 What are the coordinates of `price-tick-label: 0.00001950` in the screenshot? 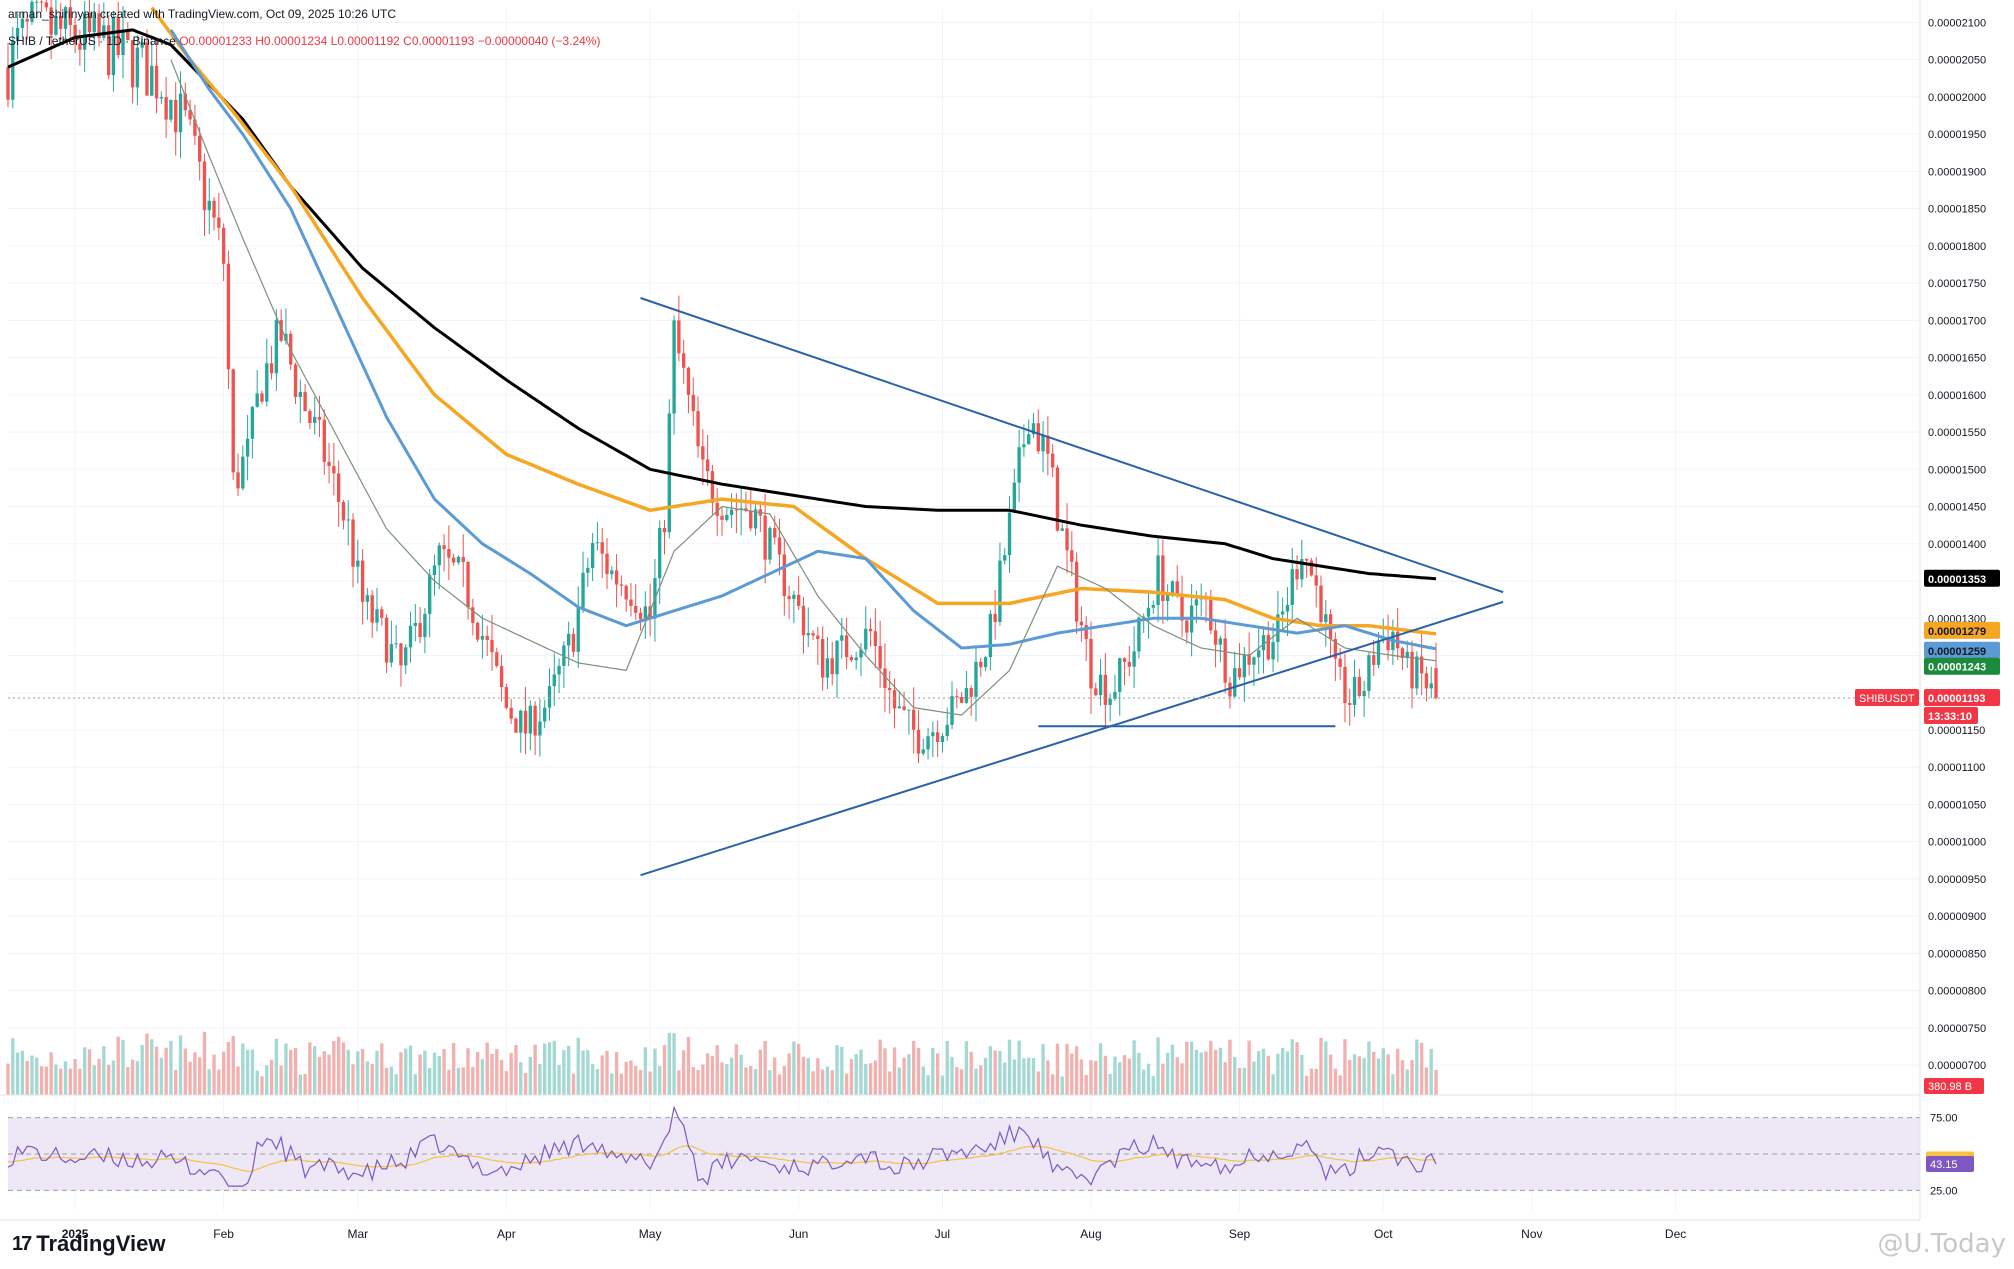 It's located at (1957, 135).